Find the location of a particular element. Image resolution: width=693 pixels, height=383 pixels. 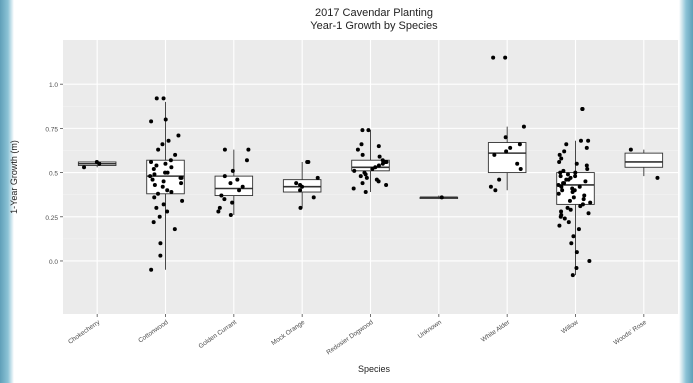

y-axis-label: 1-Year Growth (m) is located at coordinates (14, 177).